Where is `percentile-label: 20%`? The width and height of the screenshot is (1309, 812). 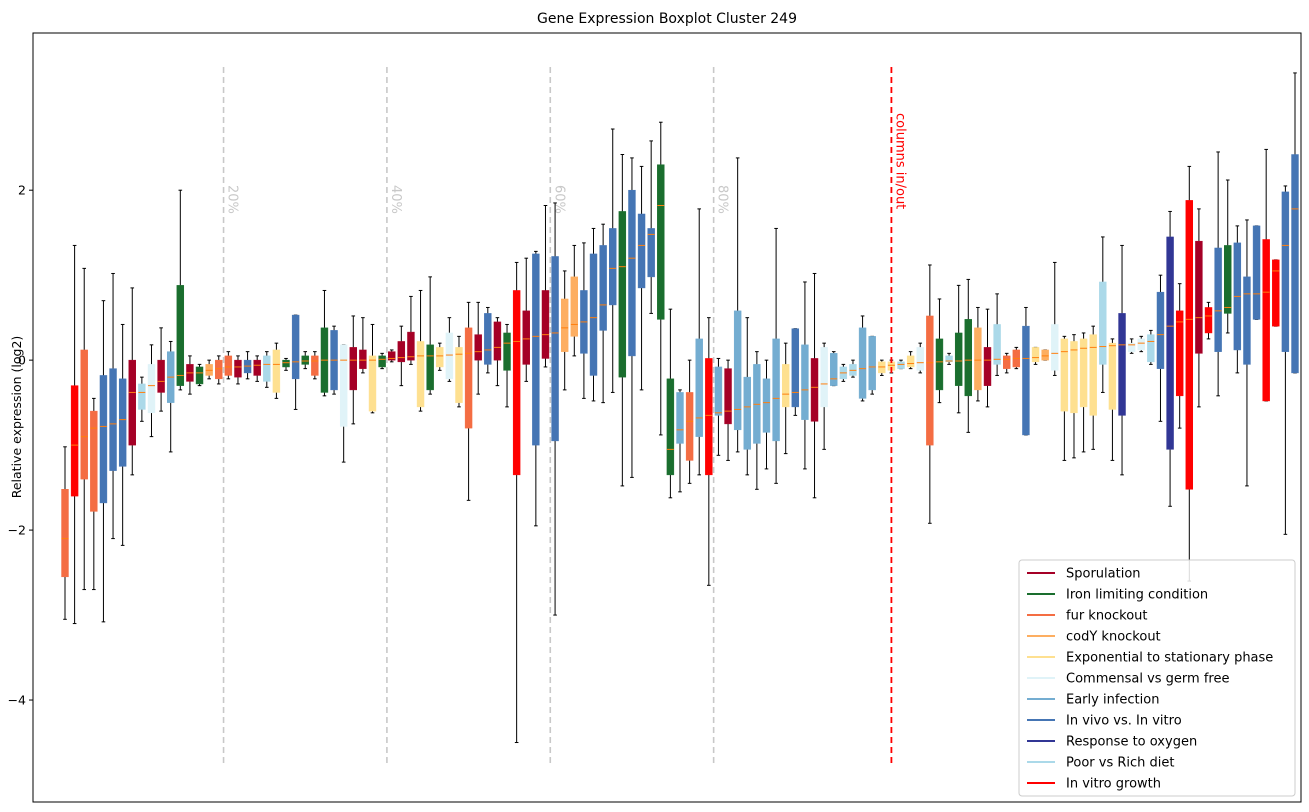 percentile-label: 20% is located at coordinates (232, 199).